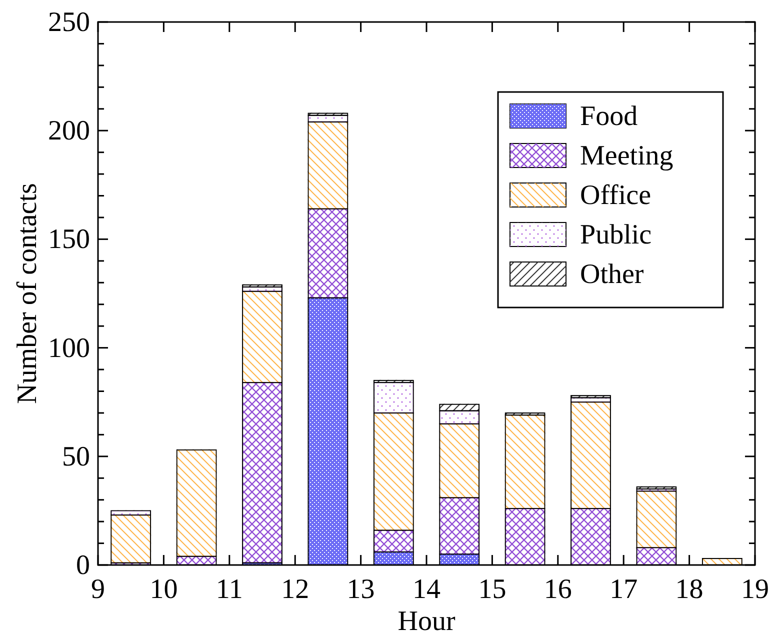 This screenshot has width=776, height=635. What do you see at coordinates (164, 589) in the screenshot?
I see `x-tick-label: 10` at bounding box center [164, 589].